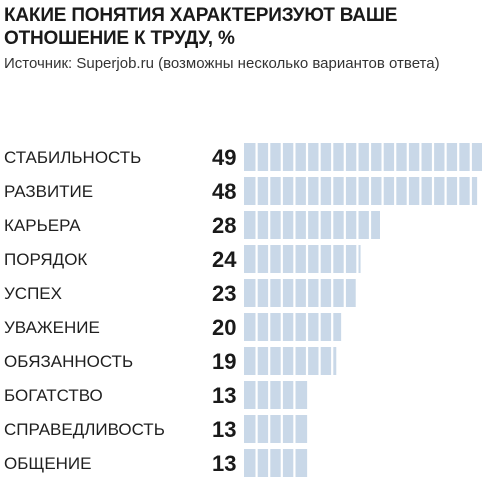  I want to click on value-label: 23, so click(224, 293).